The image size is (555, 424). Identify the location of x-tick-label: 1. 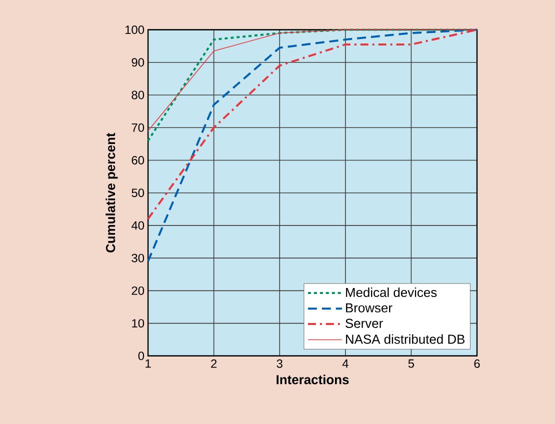
(148, 363).